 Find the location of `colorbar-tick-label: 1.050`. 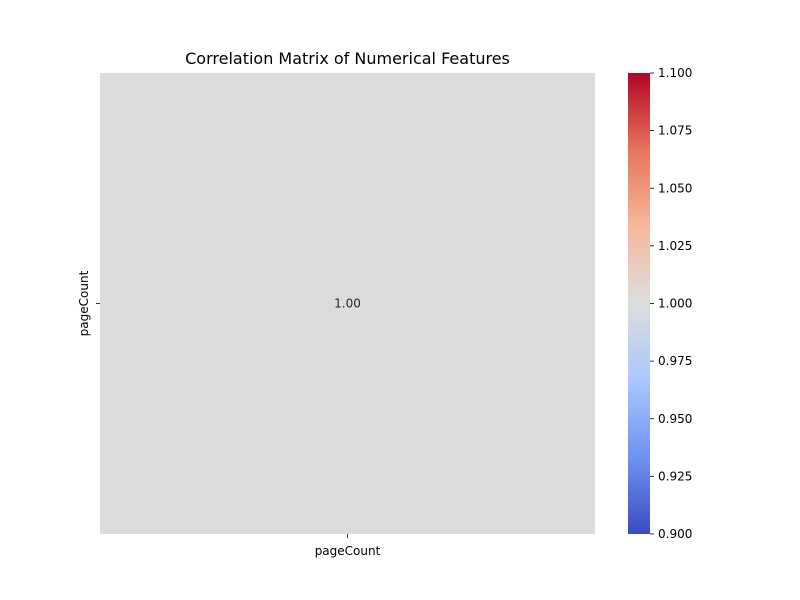

colorbar-tick-label: 1.050 is located at coordinates (675, 188).